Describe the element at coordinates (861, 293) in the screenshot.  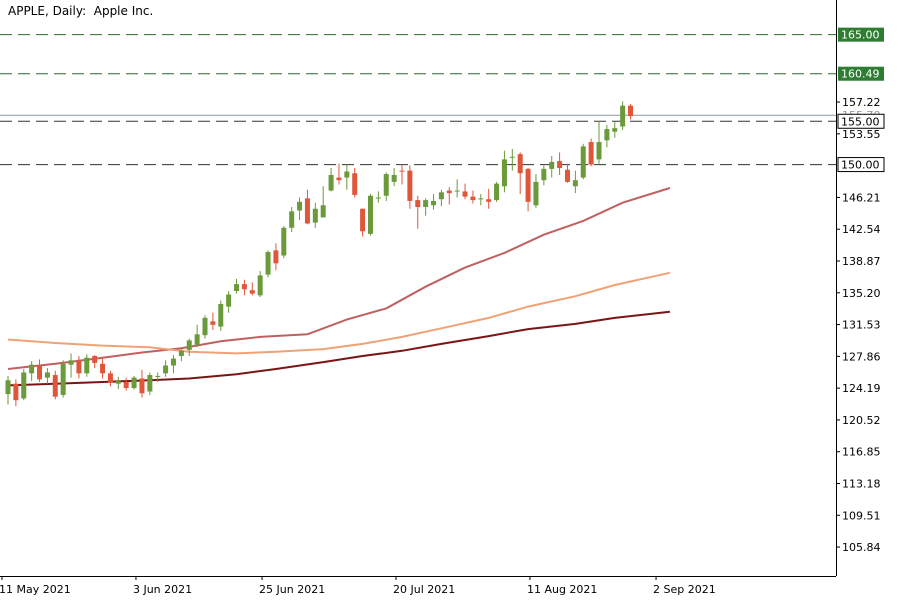
I see `y-tick-label: 135.20` at that location.